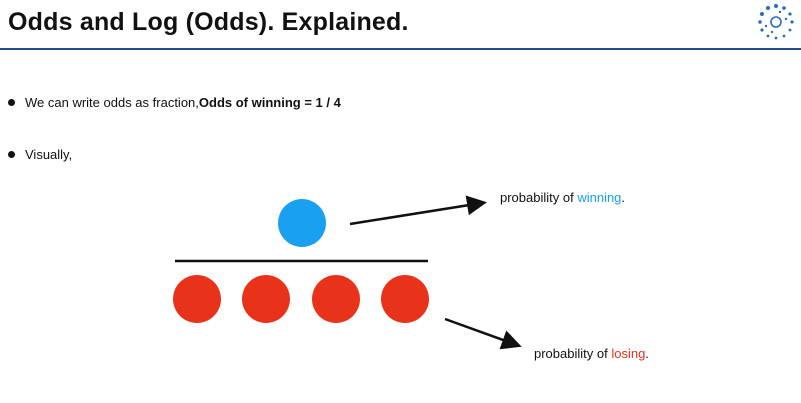 Image resolution: width=801 pixels, height=403 pixels. I want to click on winning-label: probability of winning., so click(562, 197).